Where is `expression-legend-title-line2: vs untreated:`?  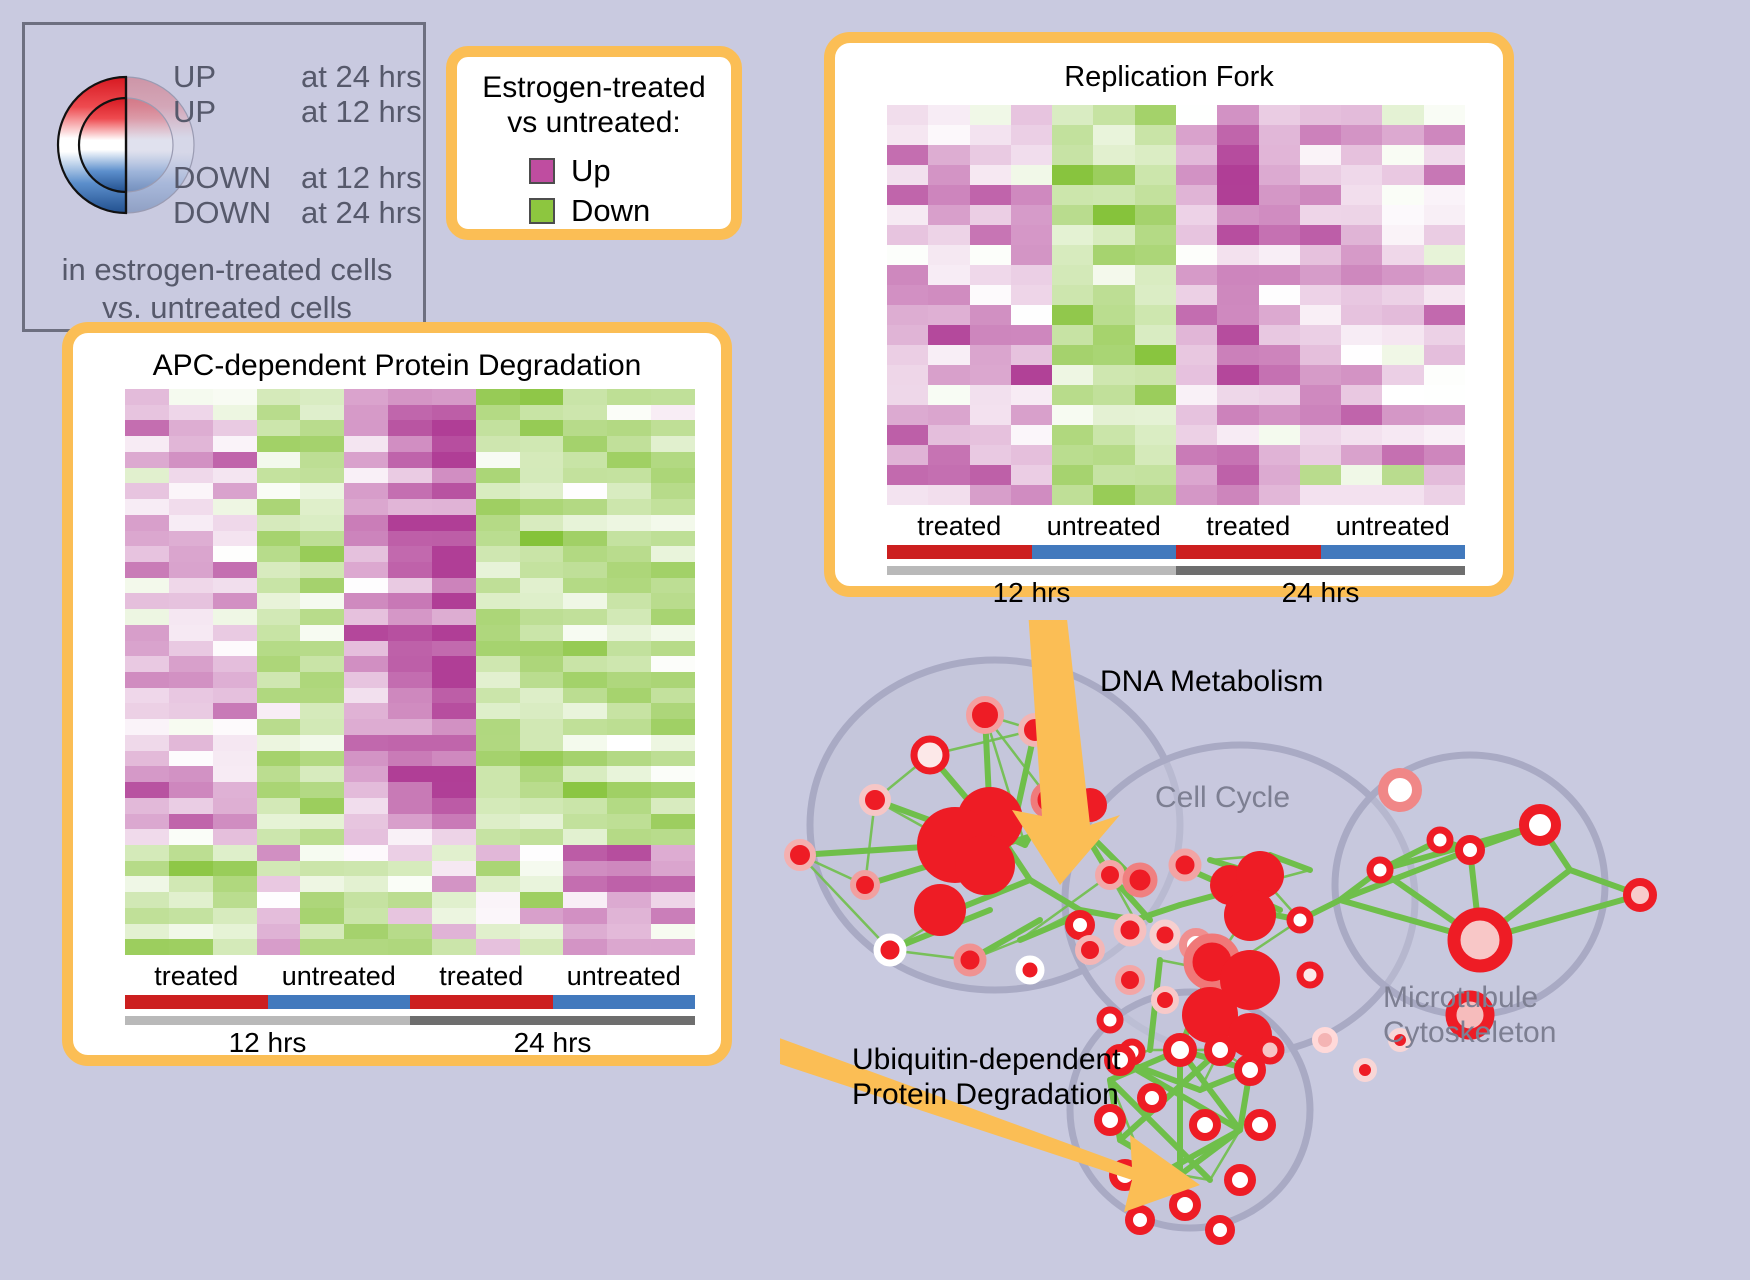
expression-legend-title-line2: vs untreated: is located at coordinates (594, 122).